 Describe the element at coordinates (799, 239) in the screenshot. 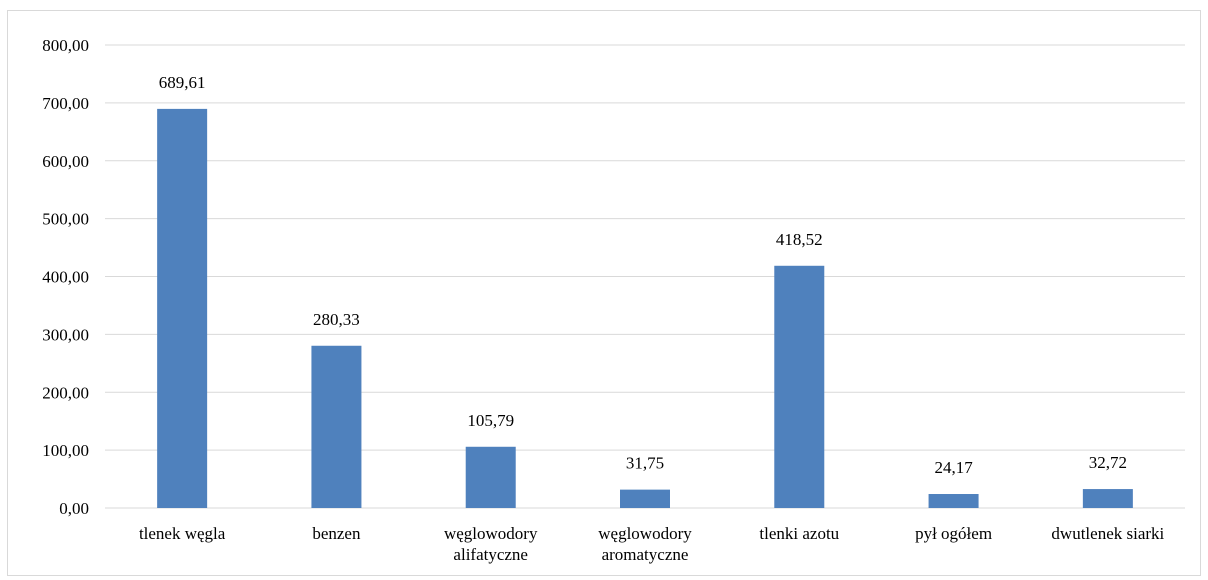

I see `data-label: 418,52` at that location.